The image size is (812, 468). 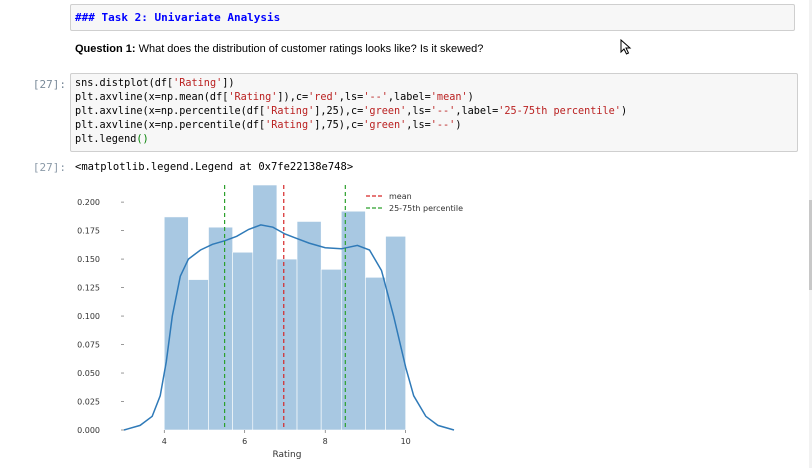 I want to click on code-token: ]),c=, so click(x=293, y=97).